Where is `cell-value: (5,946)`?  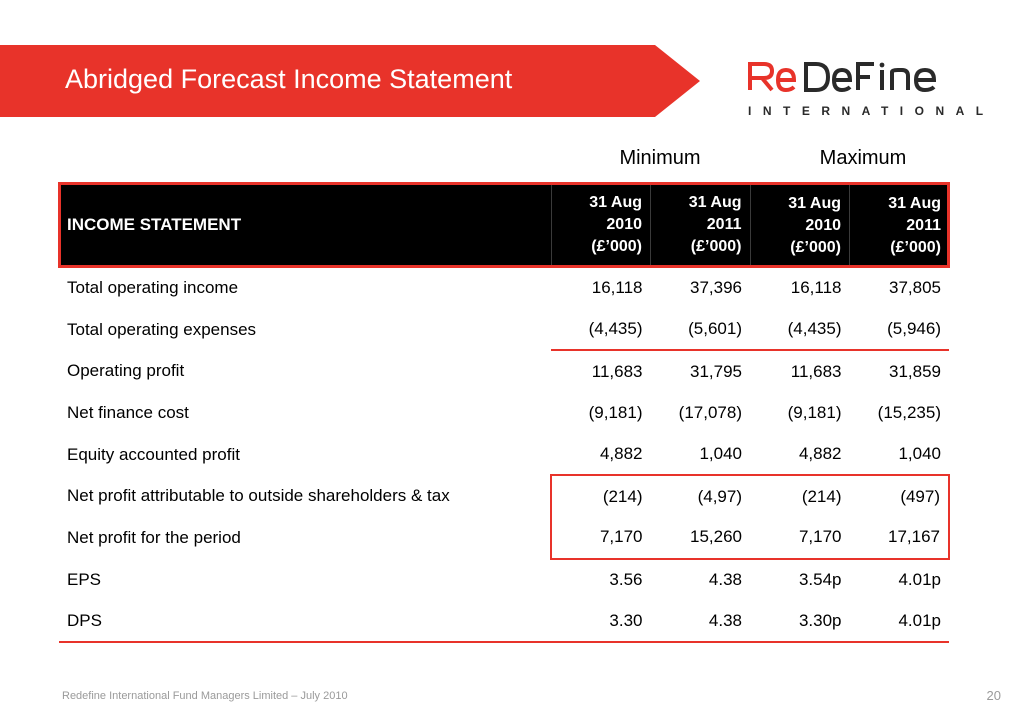
cell-value: (5,946) is located at coordinates (914, 329).